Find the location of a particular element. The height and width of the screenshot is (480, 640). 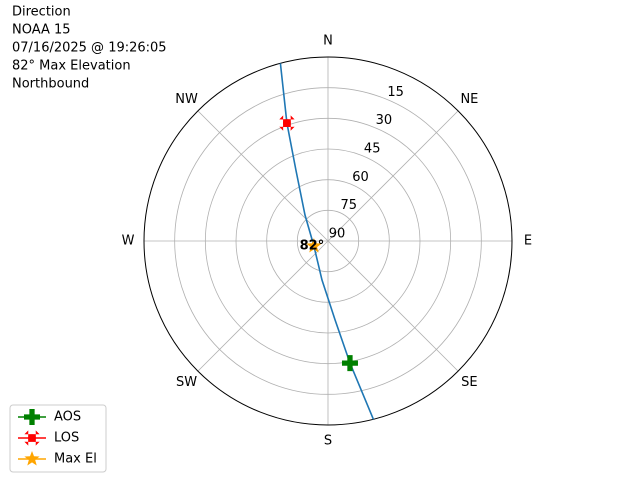

r-tick-label: 75 is located at coordinates (348, 205).